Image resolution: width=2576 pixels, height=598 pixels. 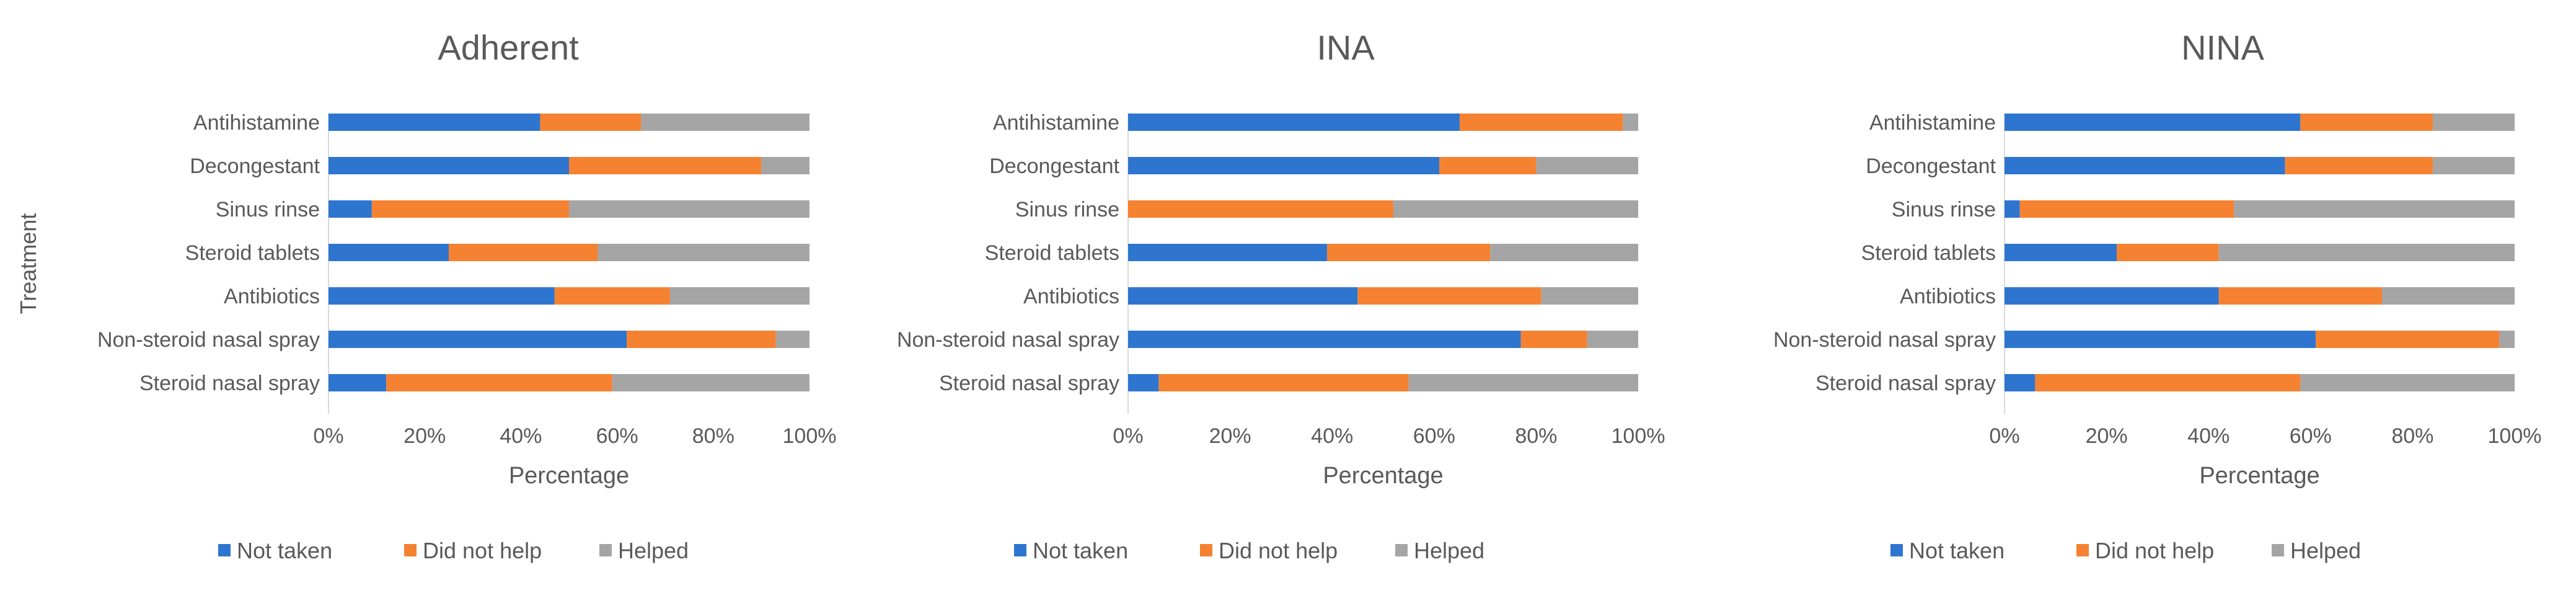 What do you see at coordinates (2325, 550) in the screenshot?
I see `legend-label-2-2: Helped` at bounding box center [2325, 550].